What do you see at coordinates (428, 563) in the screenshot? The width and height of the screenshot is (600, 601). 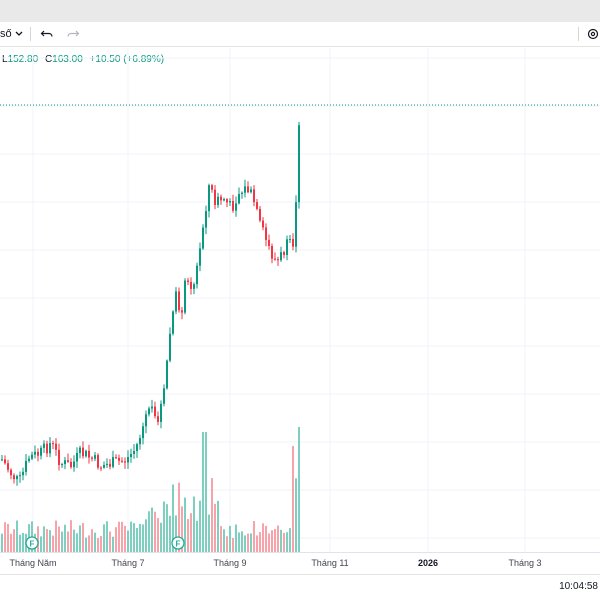 I see `time-axis-label: 2026` at bounding box center [428, 563].